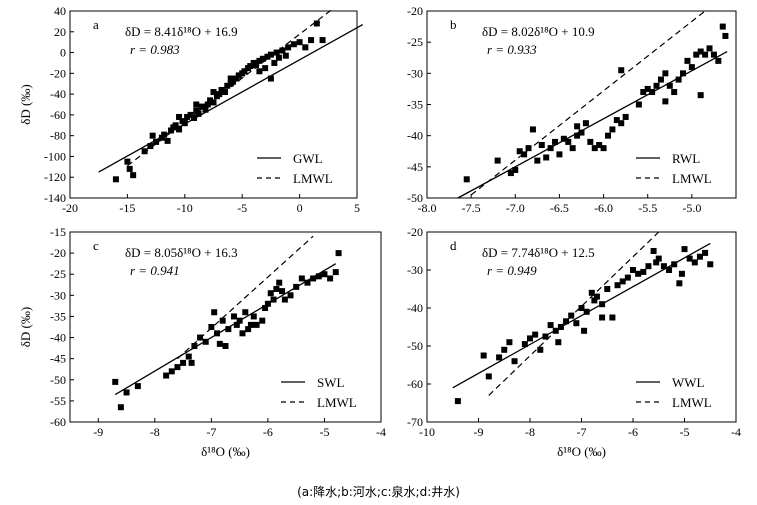  I want to click on panel-b-y-tick-label: -45, so click(415, 167).